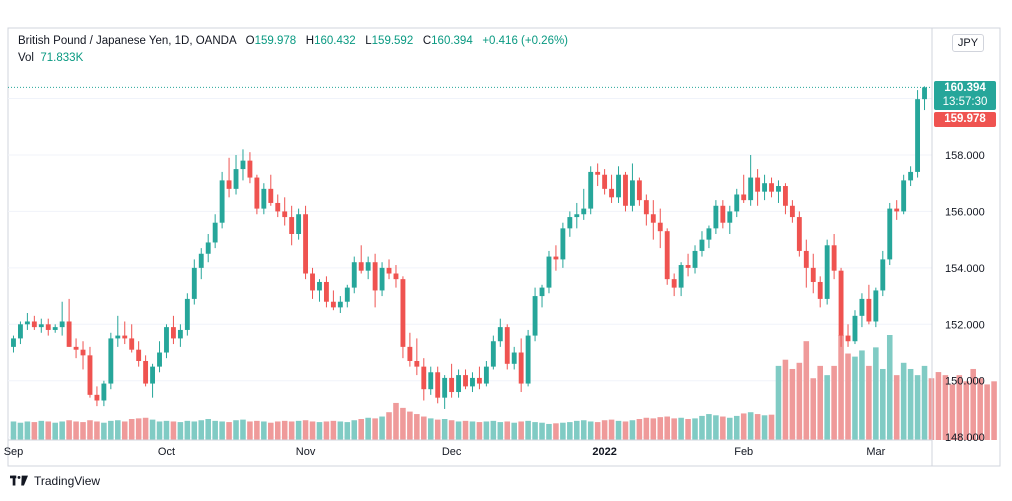  What do you see at coordinates (19, 481) in the screenshot?
I see `tradingview-logo-icon` at bounding box center [19, 481].